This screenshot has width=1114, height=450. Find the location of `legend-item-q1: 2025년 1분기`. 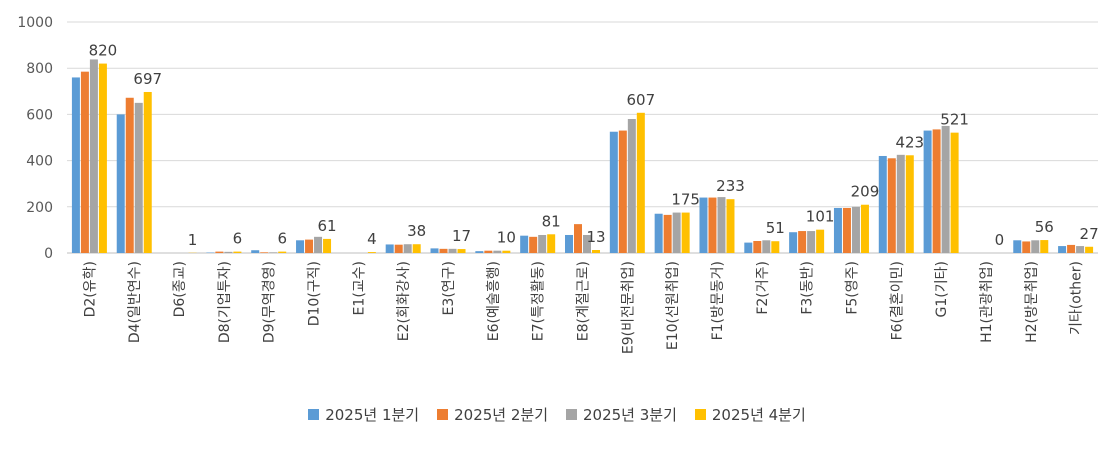

legend-item-q1: 2025년 1분기 is located at coordinates (363, 414).